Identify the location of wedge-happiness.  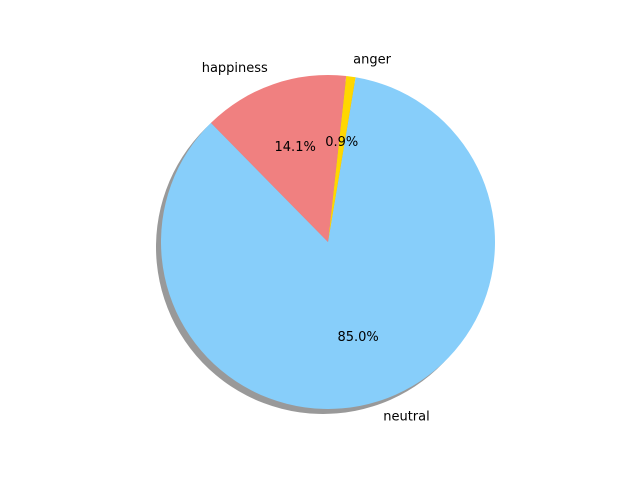
(278, 158).